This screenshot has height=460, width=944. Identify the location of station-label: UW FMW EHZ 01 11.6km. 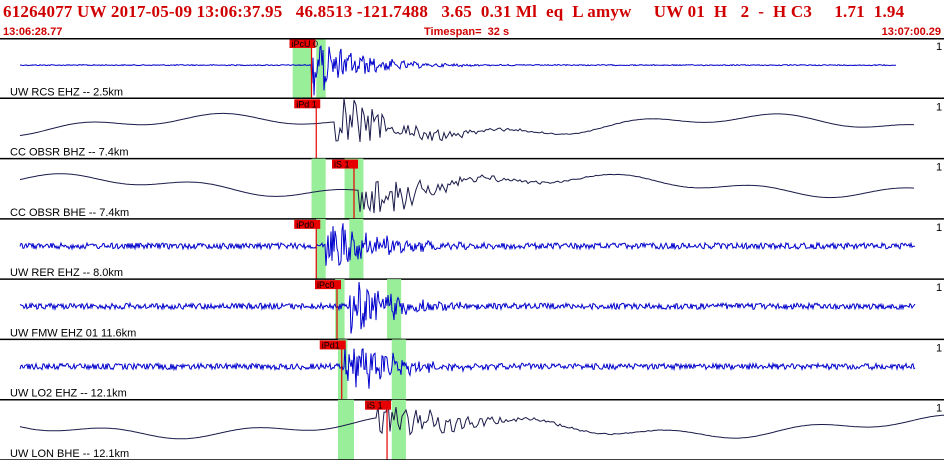
(73, 333).